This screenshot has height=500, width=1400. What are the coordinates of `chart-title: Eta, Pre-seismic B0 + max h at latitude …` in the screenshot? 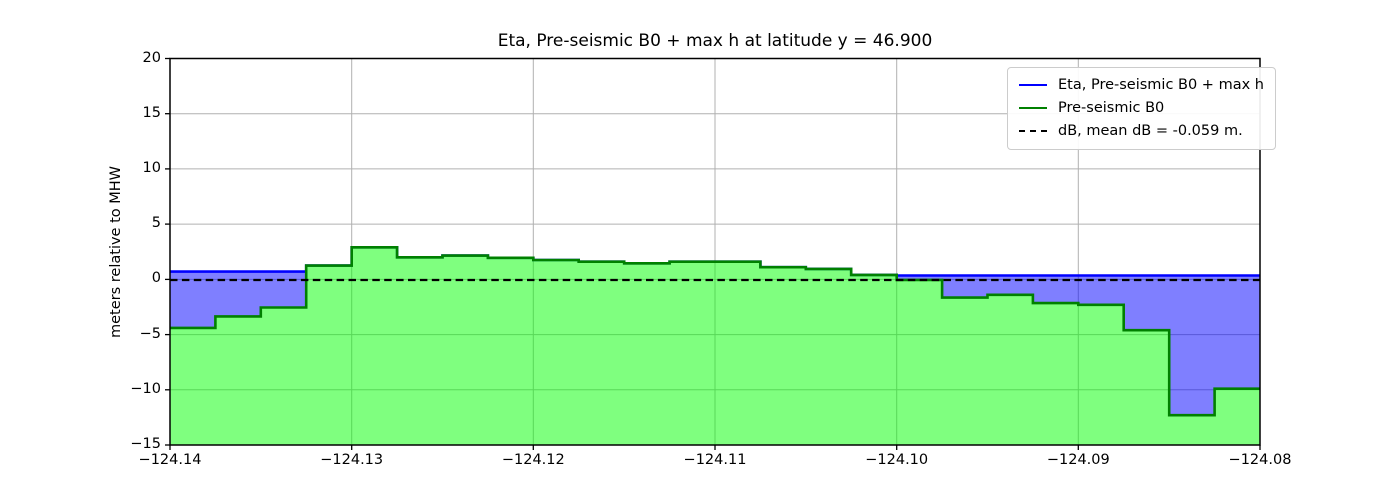 It's located at (715, 41).